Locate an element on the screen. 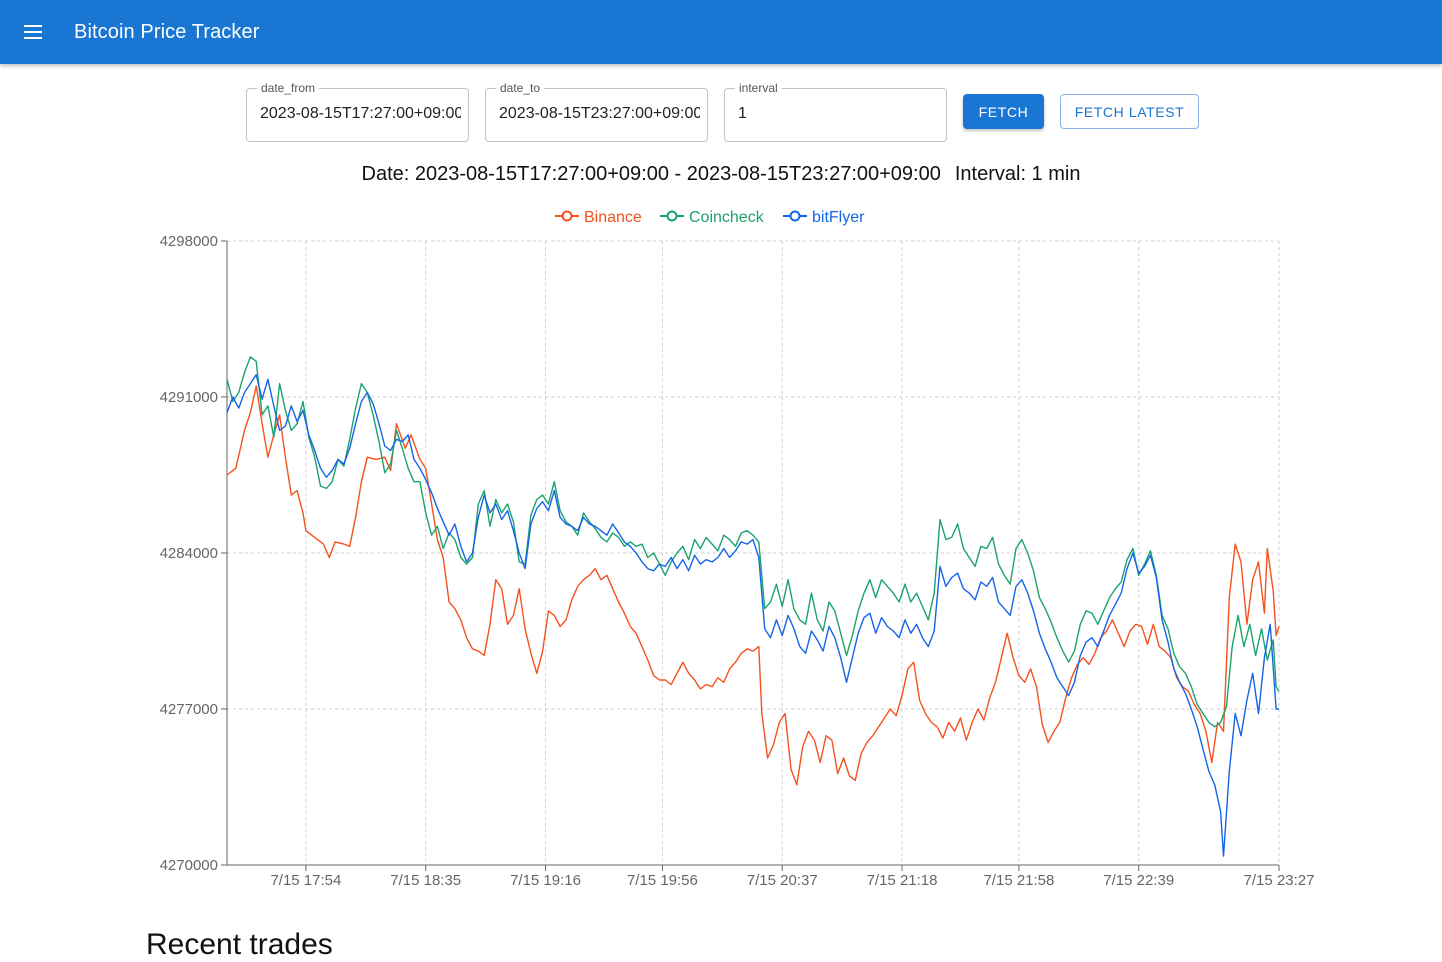  date-from-field: date_from is located at coordinates (357, 111).